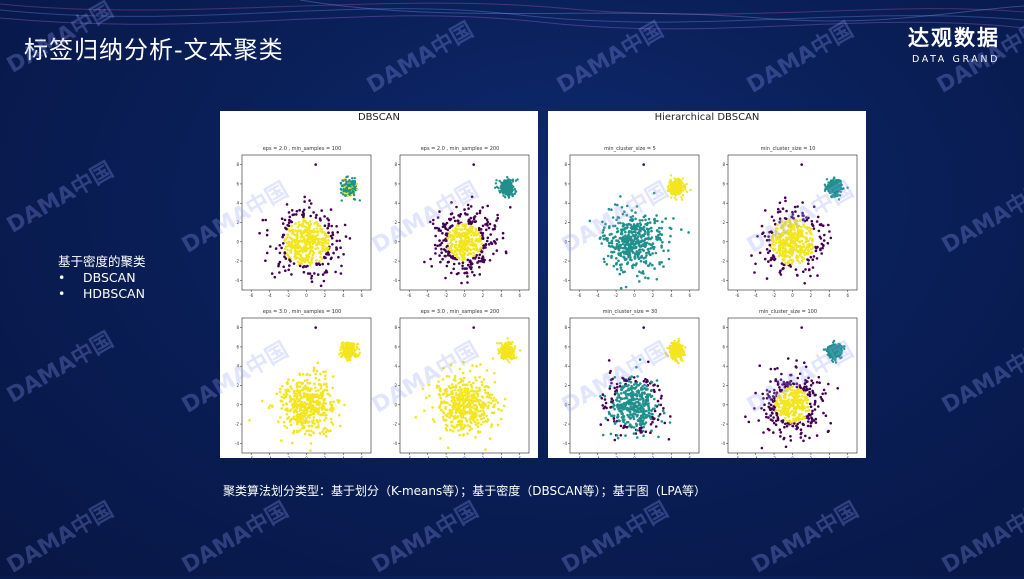 The height and width of the screenshot is (579, 1024). I want to click on logo-english-text: DATA GRAND, so click(954, 59).